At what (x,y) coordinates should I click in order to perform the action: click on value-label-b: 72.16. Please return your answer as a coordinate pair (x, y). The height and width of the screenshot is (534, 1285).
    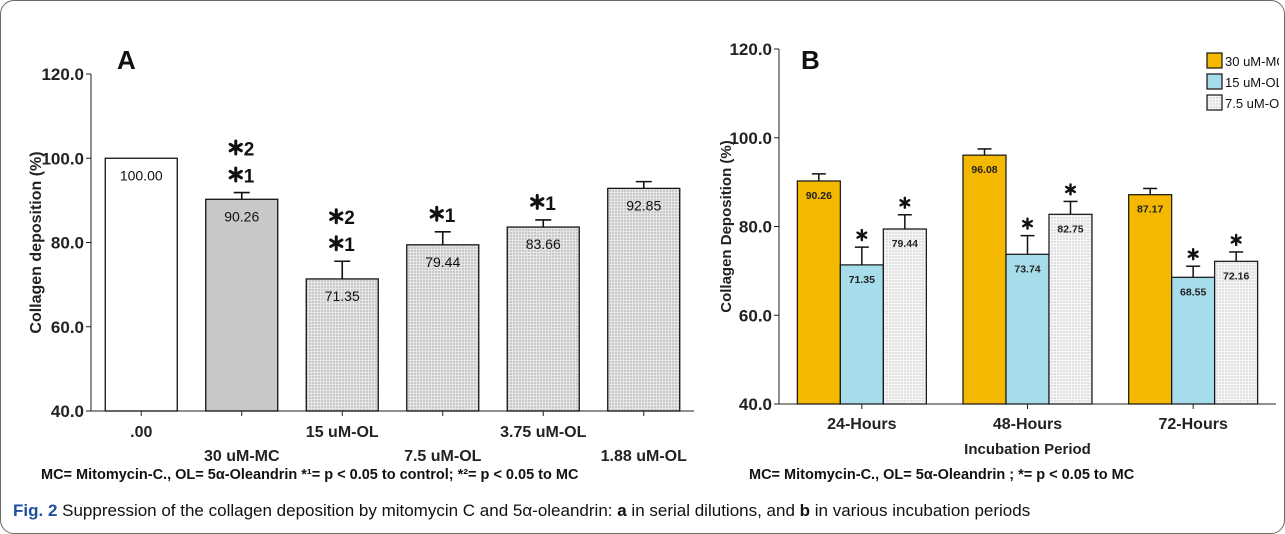
    Looking at the image, I should click on (1236, 276).